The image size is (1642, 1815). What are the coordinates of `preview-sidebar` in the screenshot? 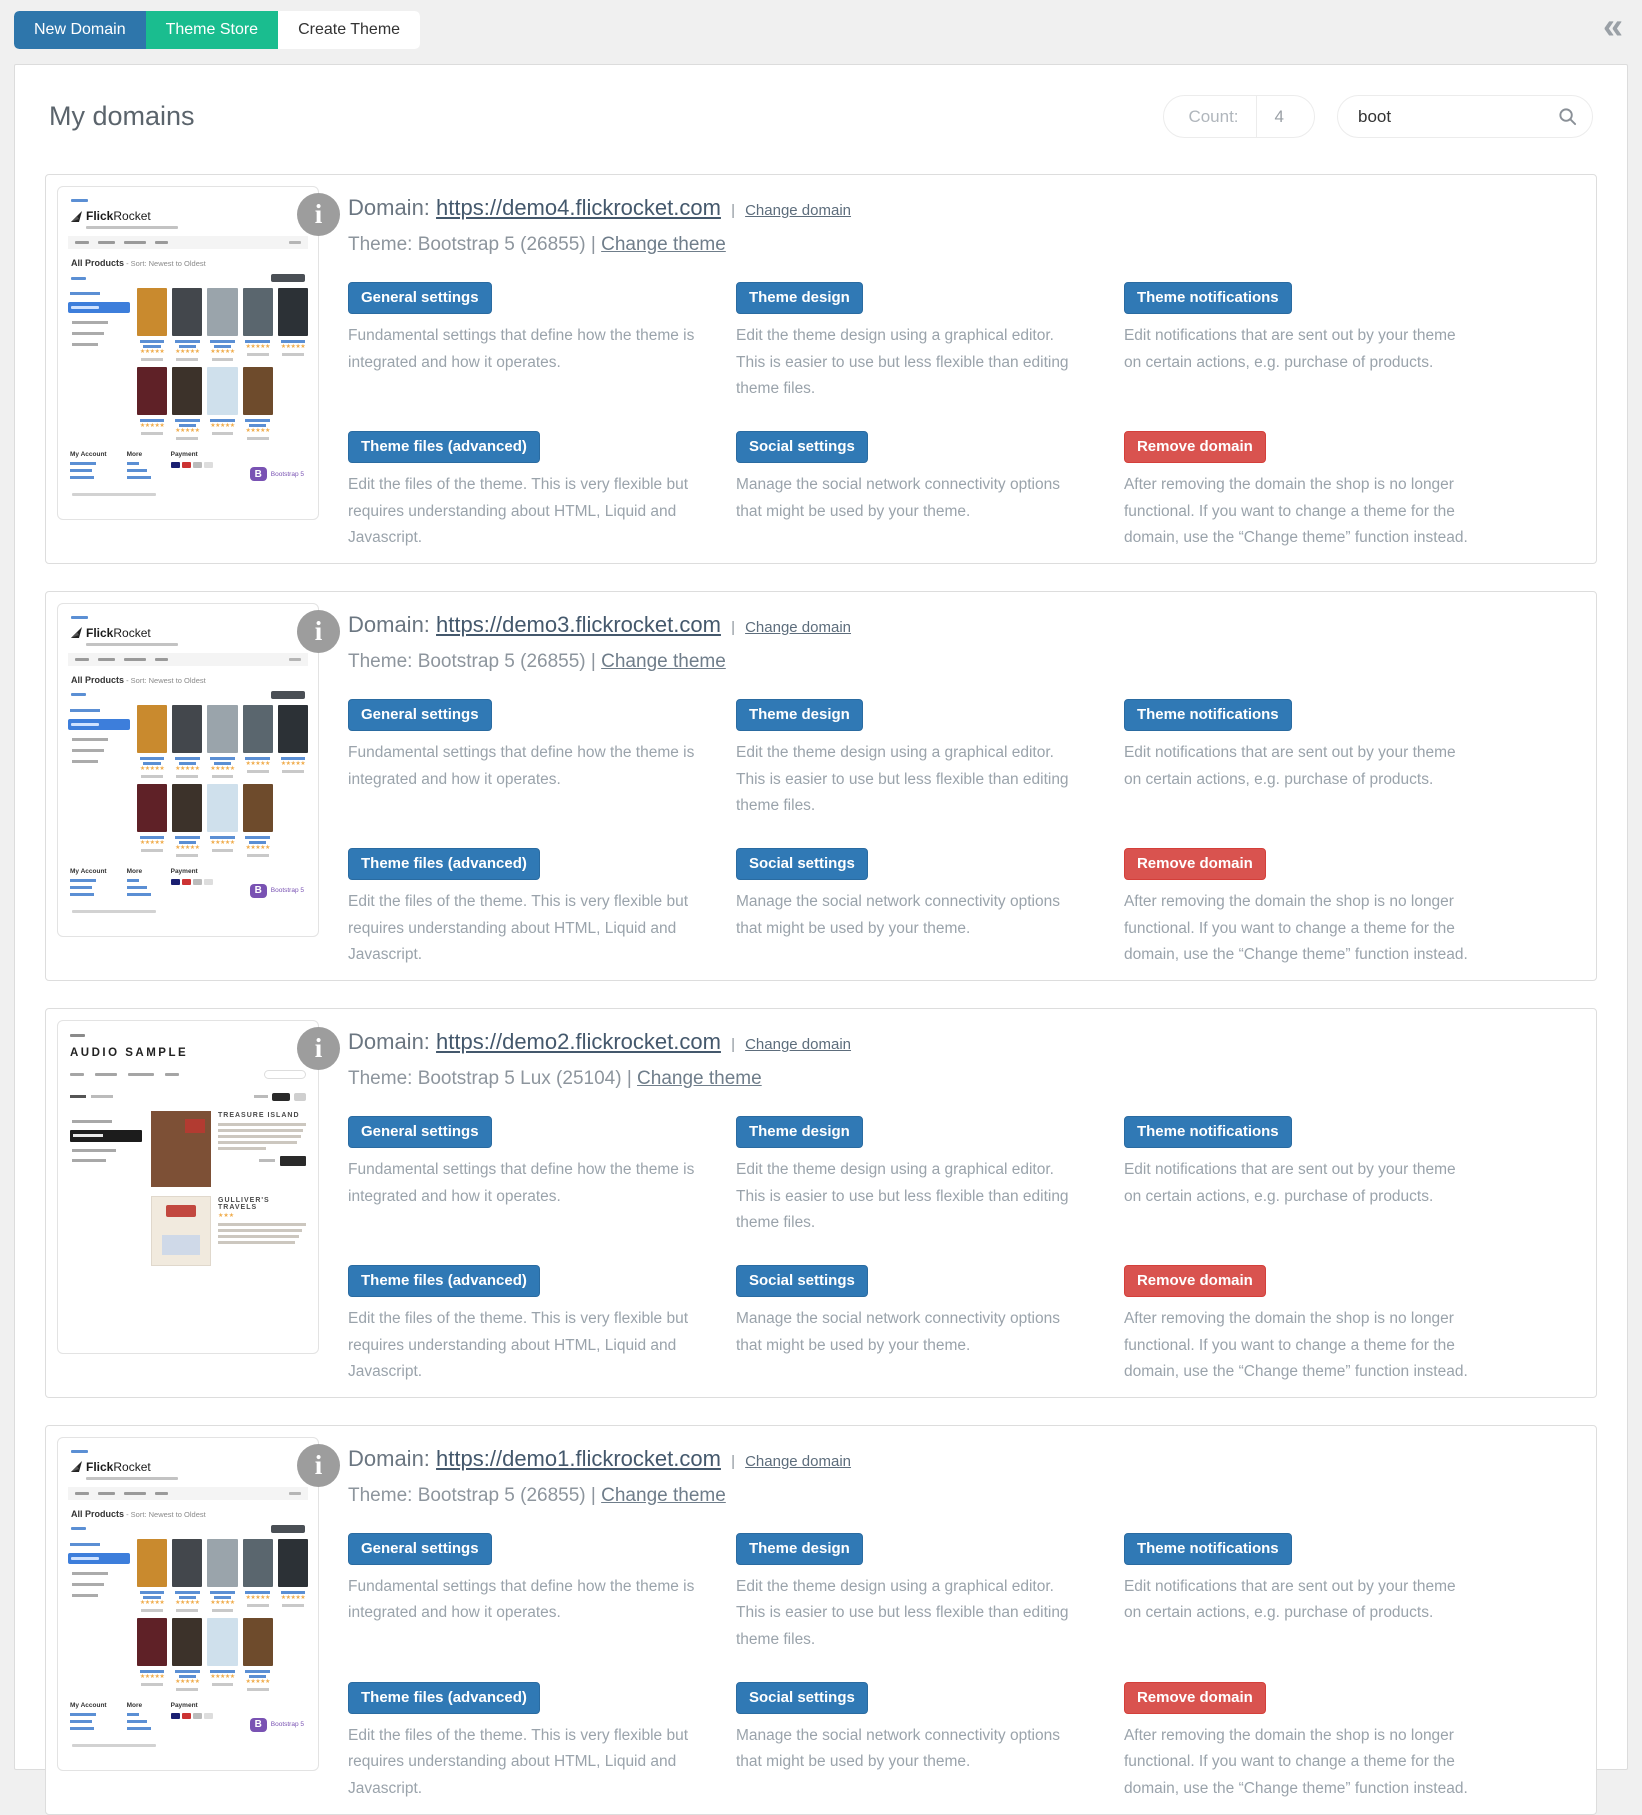 It's located at (99, 1615).